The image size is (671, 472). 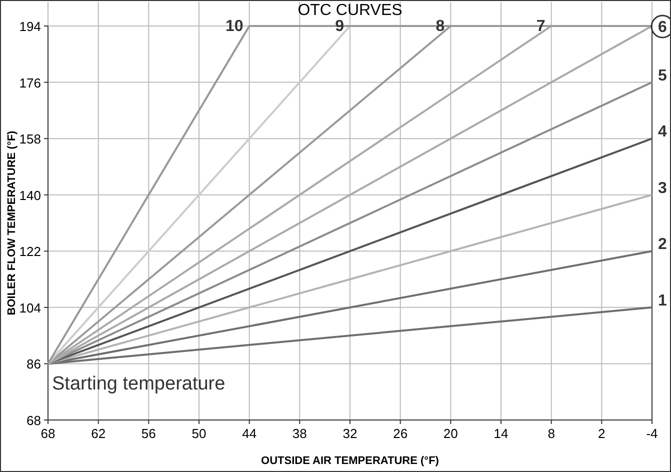 What do you see at coordinates (602, 433) in the screenshot?
I see `x-tick-label: 2` at bounding box center [602, 433].